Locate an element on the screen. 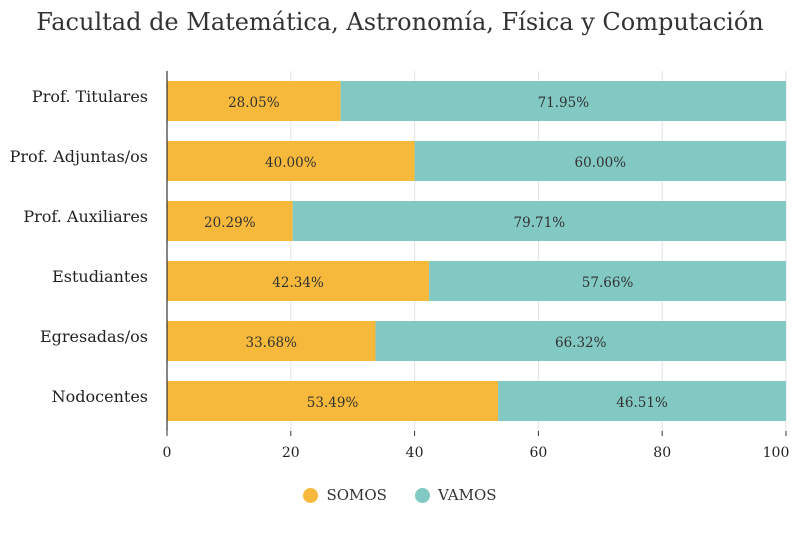 This screenshot has height=533, width=800. legend: SOMOS VAMOS is located at coordinates (400, 495).